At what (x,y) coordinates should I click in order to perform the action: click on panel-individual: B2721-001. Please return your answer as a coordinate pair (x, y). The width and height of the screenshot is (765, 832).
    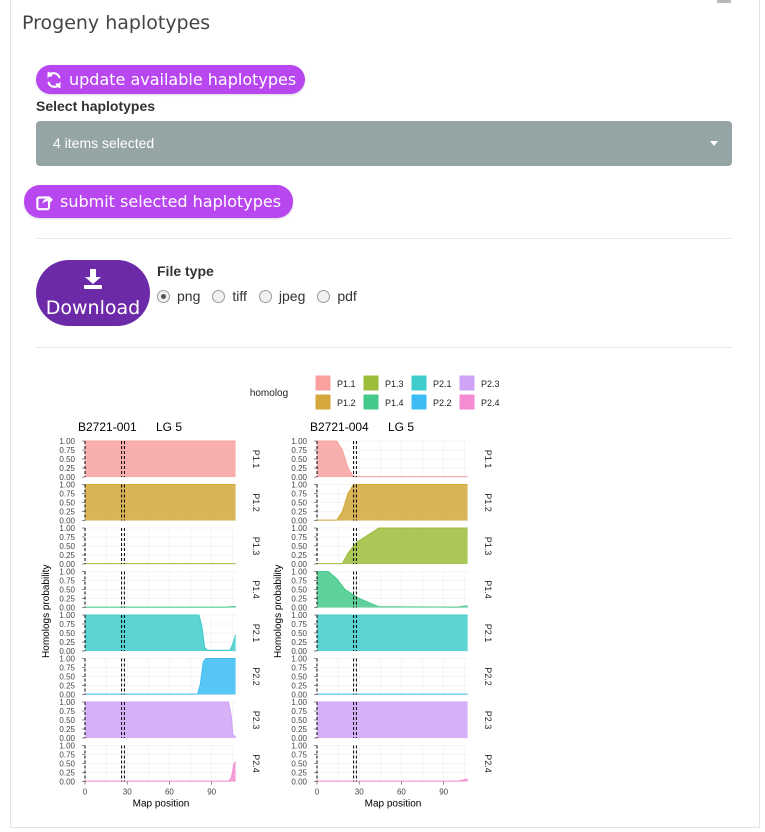
    Looking at the image, I should click on (107, 427).